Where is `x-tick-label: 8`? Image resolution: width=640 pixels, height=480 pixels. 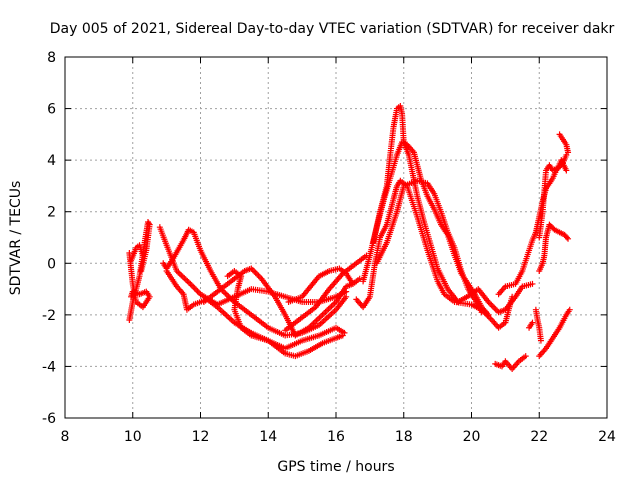
x-tick-label: 8 is located at coordinates (65, 437).